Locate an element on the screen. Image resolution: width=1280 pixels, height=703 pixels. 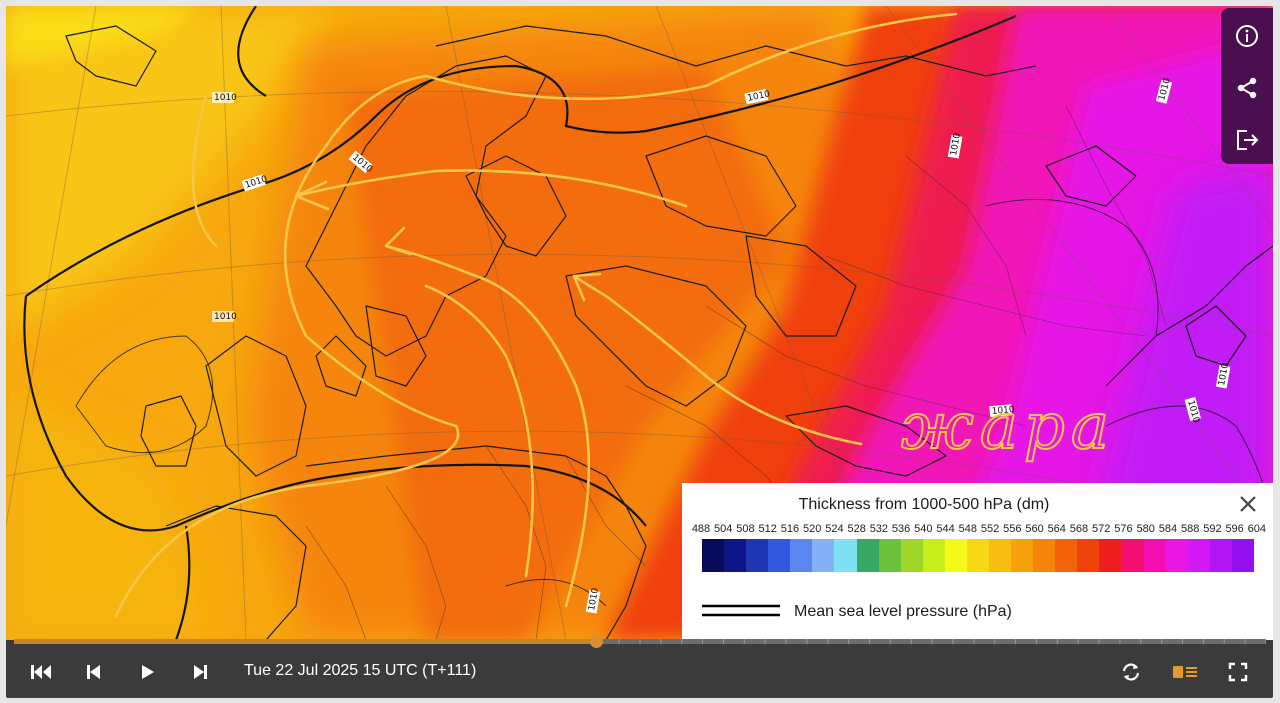
legend-close-button is located at coordinates (1248, 504).